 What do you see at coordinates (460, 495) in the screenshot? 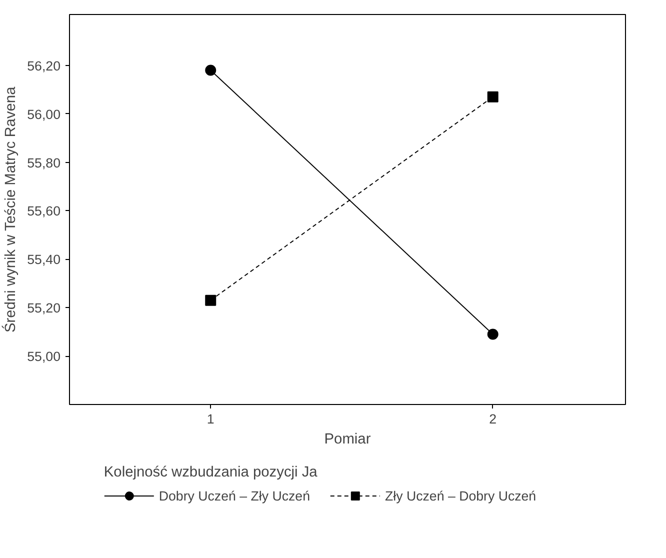
I see `legend-label: Zły Uczeń – Dobry Uczeń` at bounding box center [460, 495].